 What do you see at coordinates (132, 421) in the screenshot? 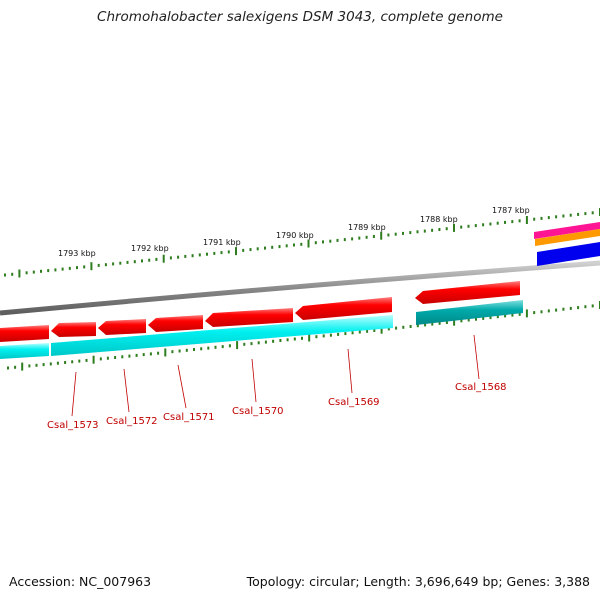
I see `gene-label-csal-1572: Csal_1572` at bounding box center [132, 421].